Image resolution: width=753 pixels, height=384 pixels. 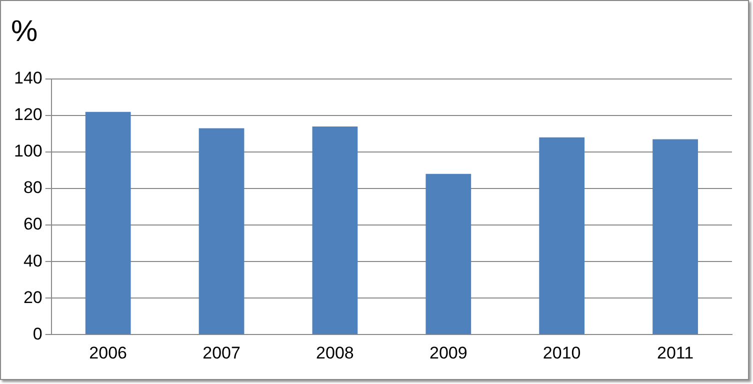 What do you see at coordinates (221, 352) in the screenshot?
I see `x-tick-label: 2007` at bounding box center [221, 352].